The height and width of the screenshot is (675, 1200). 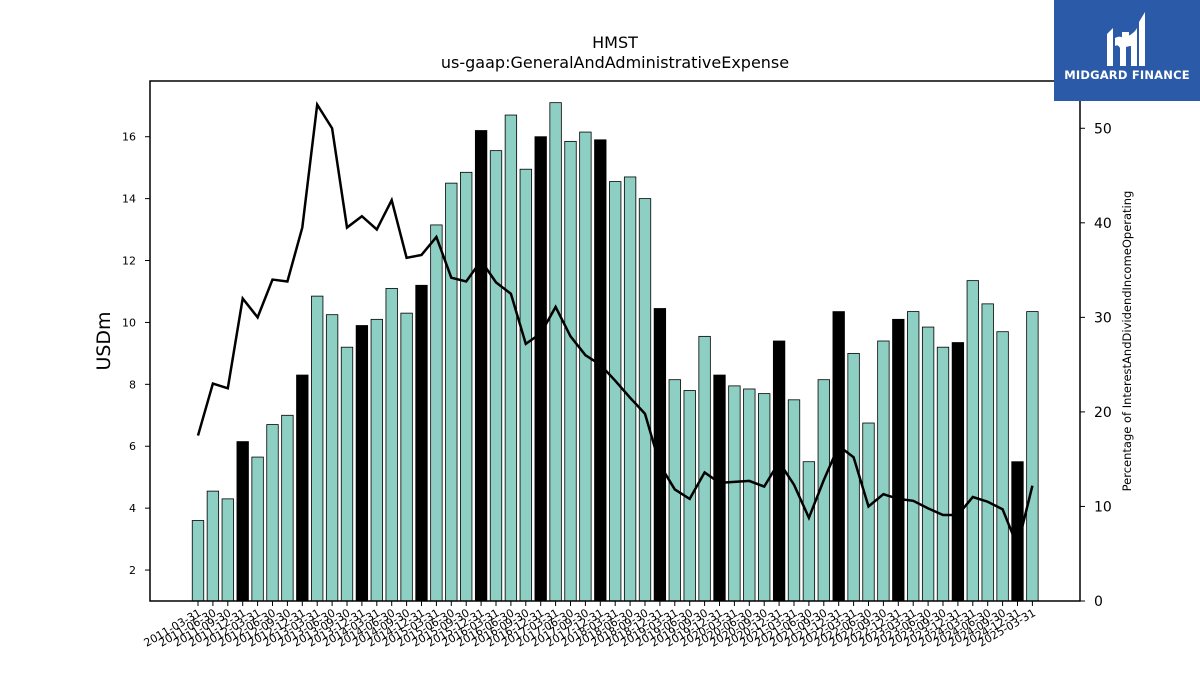 I want to click on y-tick-label: 16, so click(x=129, y=137).